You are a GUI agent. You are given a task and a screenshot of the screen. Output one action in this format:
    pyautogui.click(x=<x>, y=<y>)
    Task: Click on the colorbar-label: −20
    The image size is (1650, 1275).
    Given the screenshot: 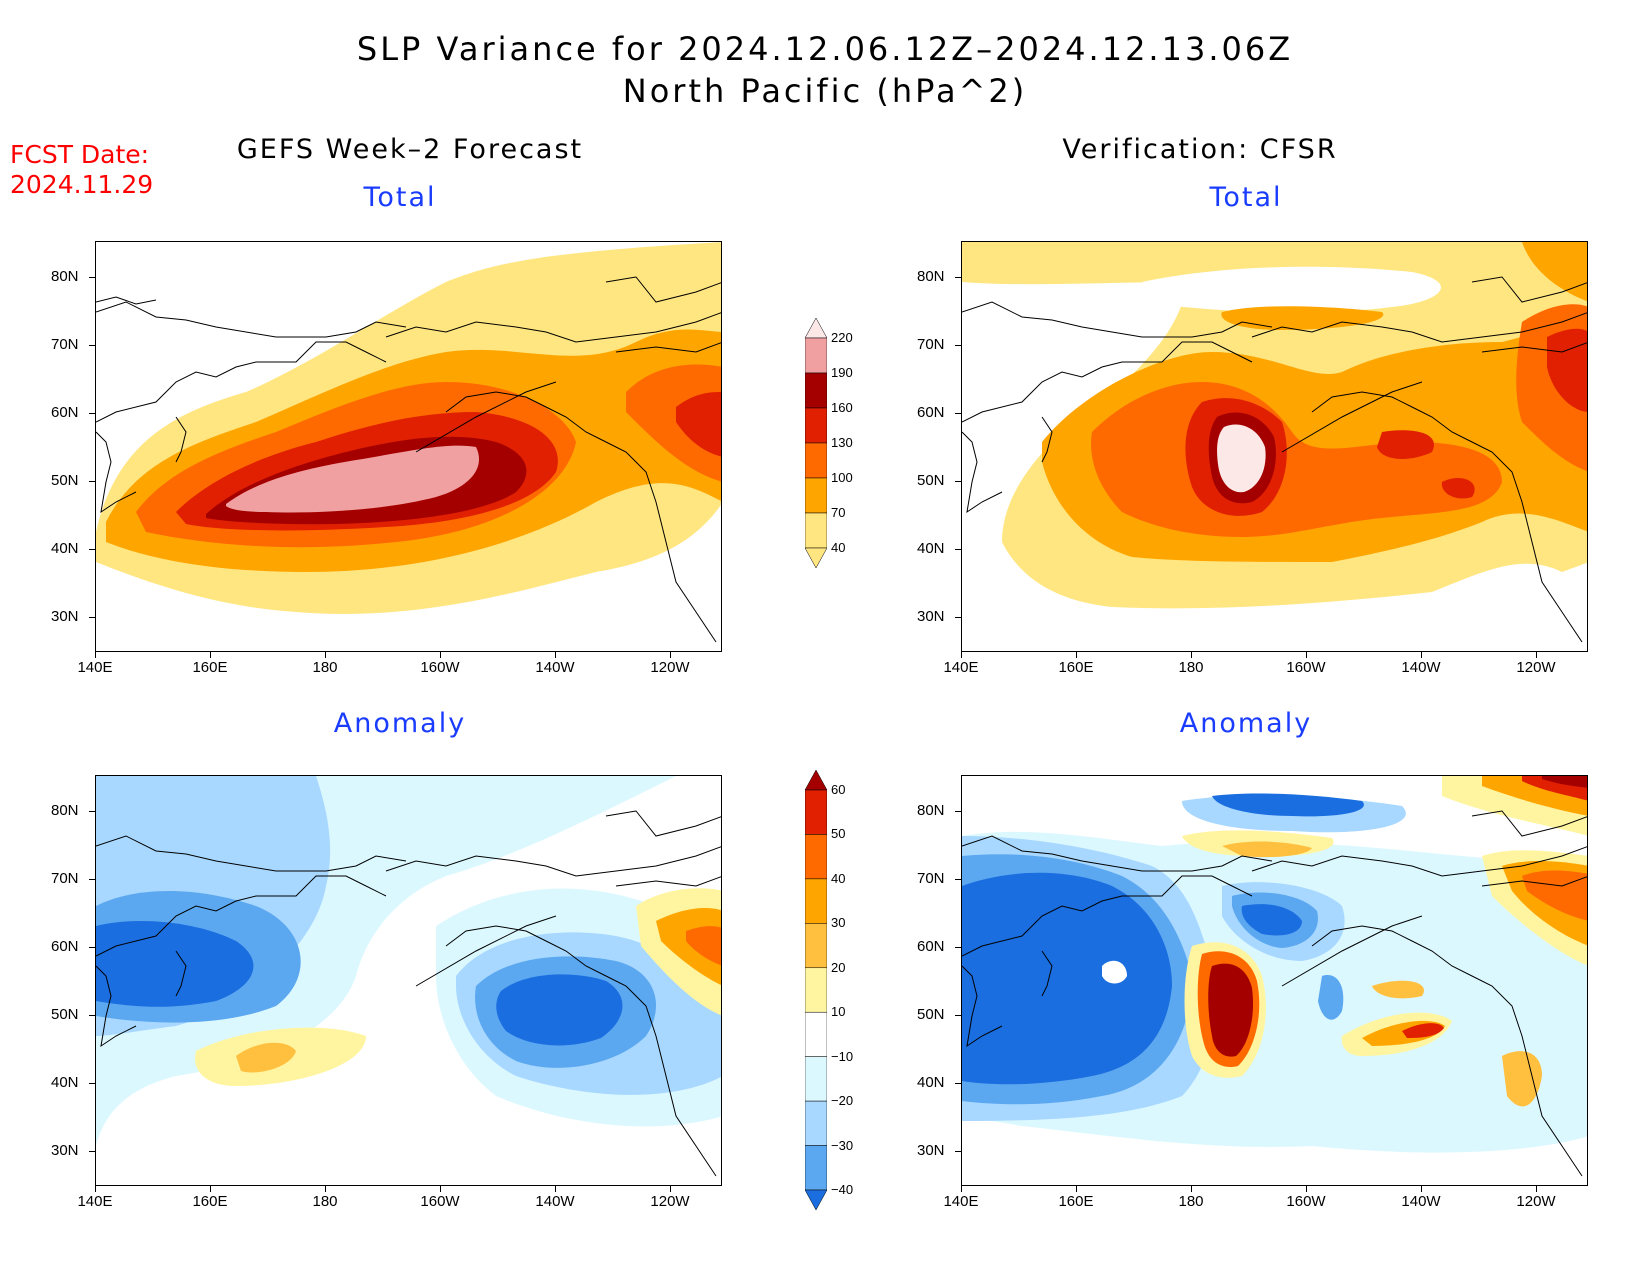 What is the action you would take?
    pyautogui.click(x=842, y=1101)
    